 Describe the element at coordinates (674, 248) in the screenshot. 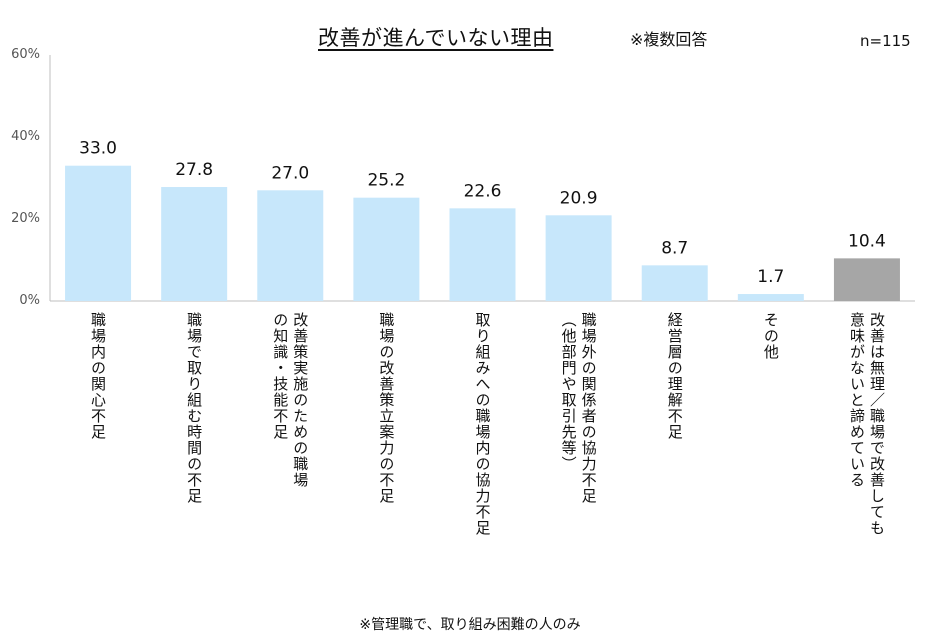

I see `data-label-7: 8.7` at that location.